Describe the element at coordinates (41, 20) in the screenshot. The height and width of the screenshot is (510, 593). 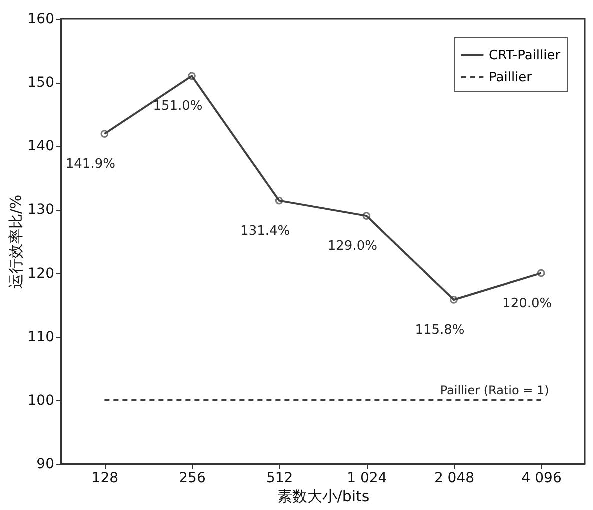
I see `y-tick-label: 160` at that location.